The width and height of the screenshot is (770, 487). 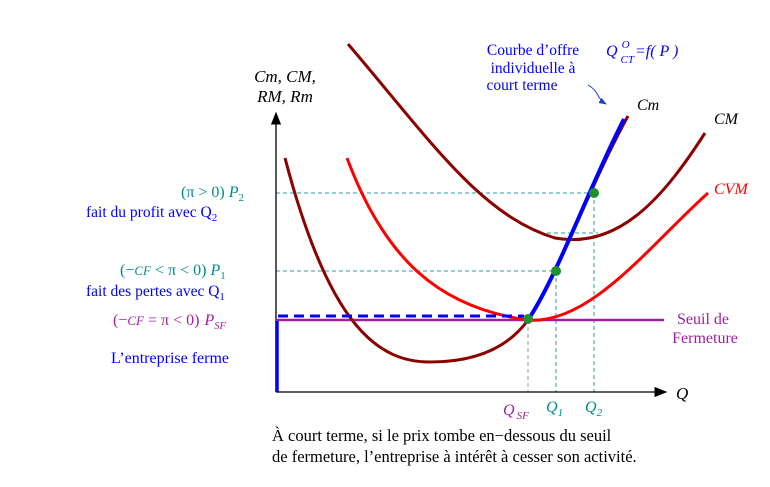 What do you see at coordinates (285, 76) in the screenshot?
I see `y-axis-label-line1: Cm, CM,` at bounding box center [285, 76].